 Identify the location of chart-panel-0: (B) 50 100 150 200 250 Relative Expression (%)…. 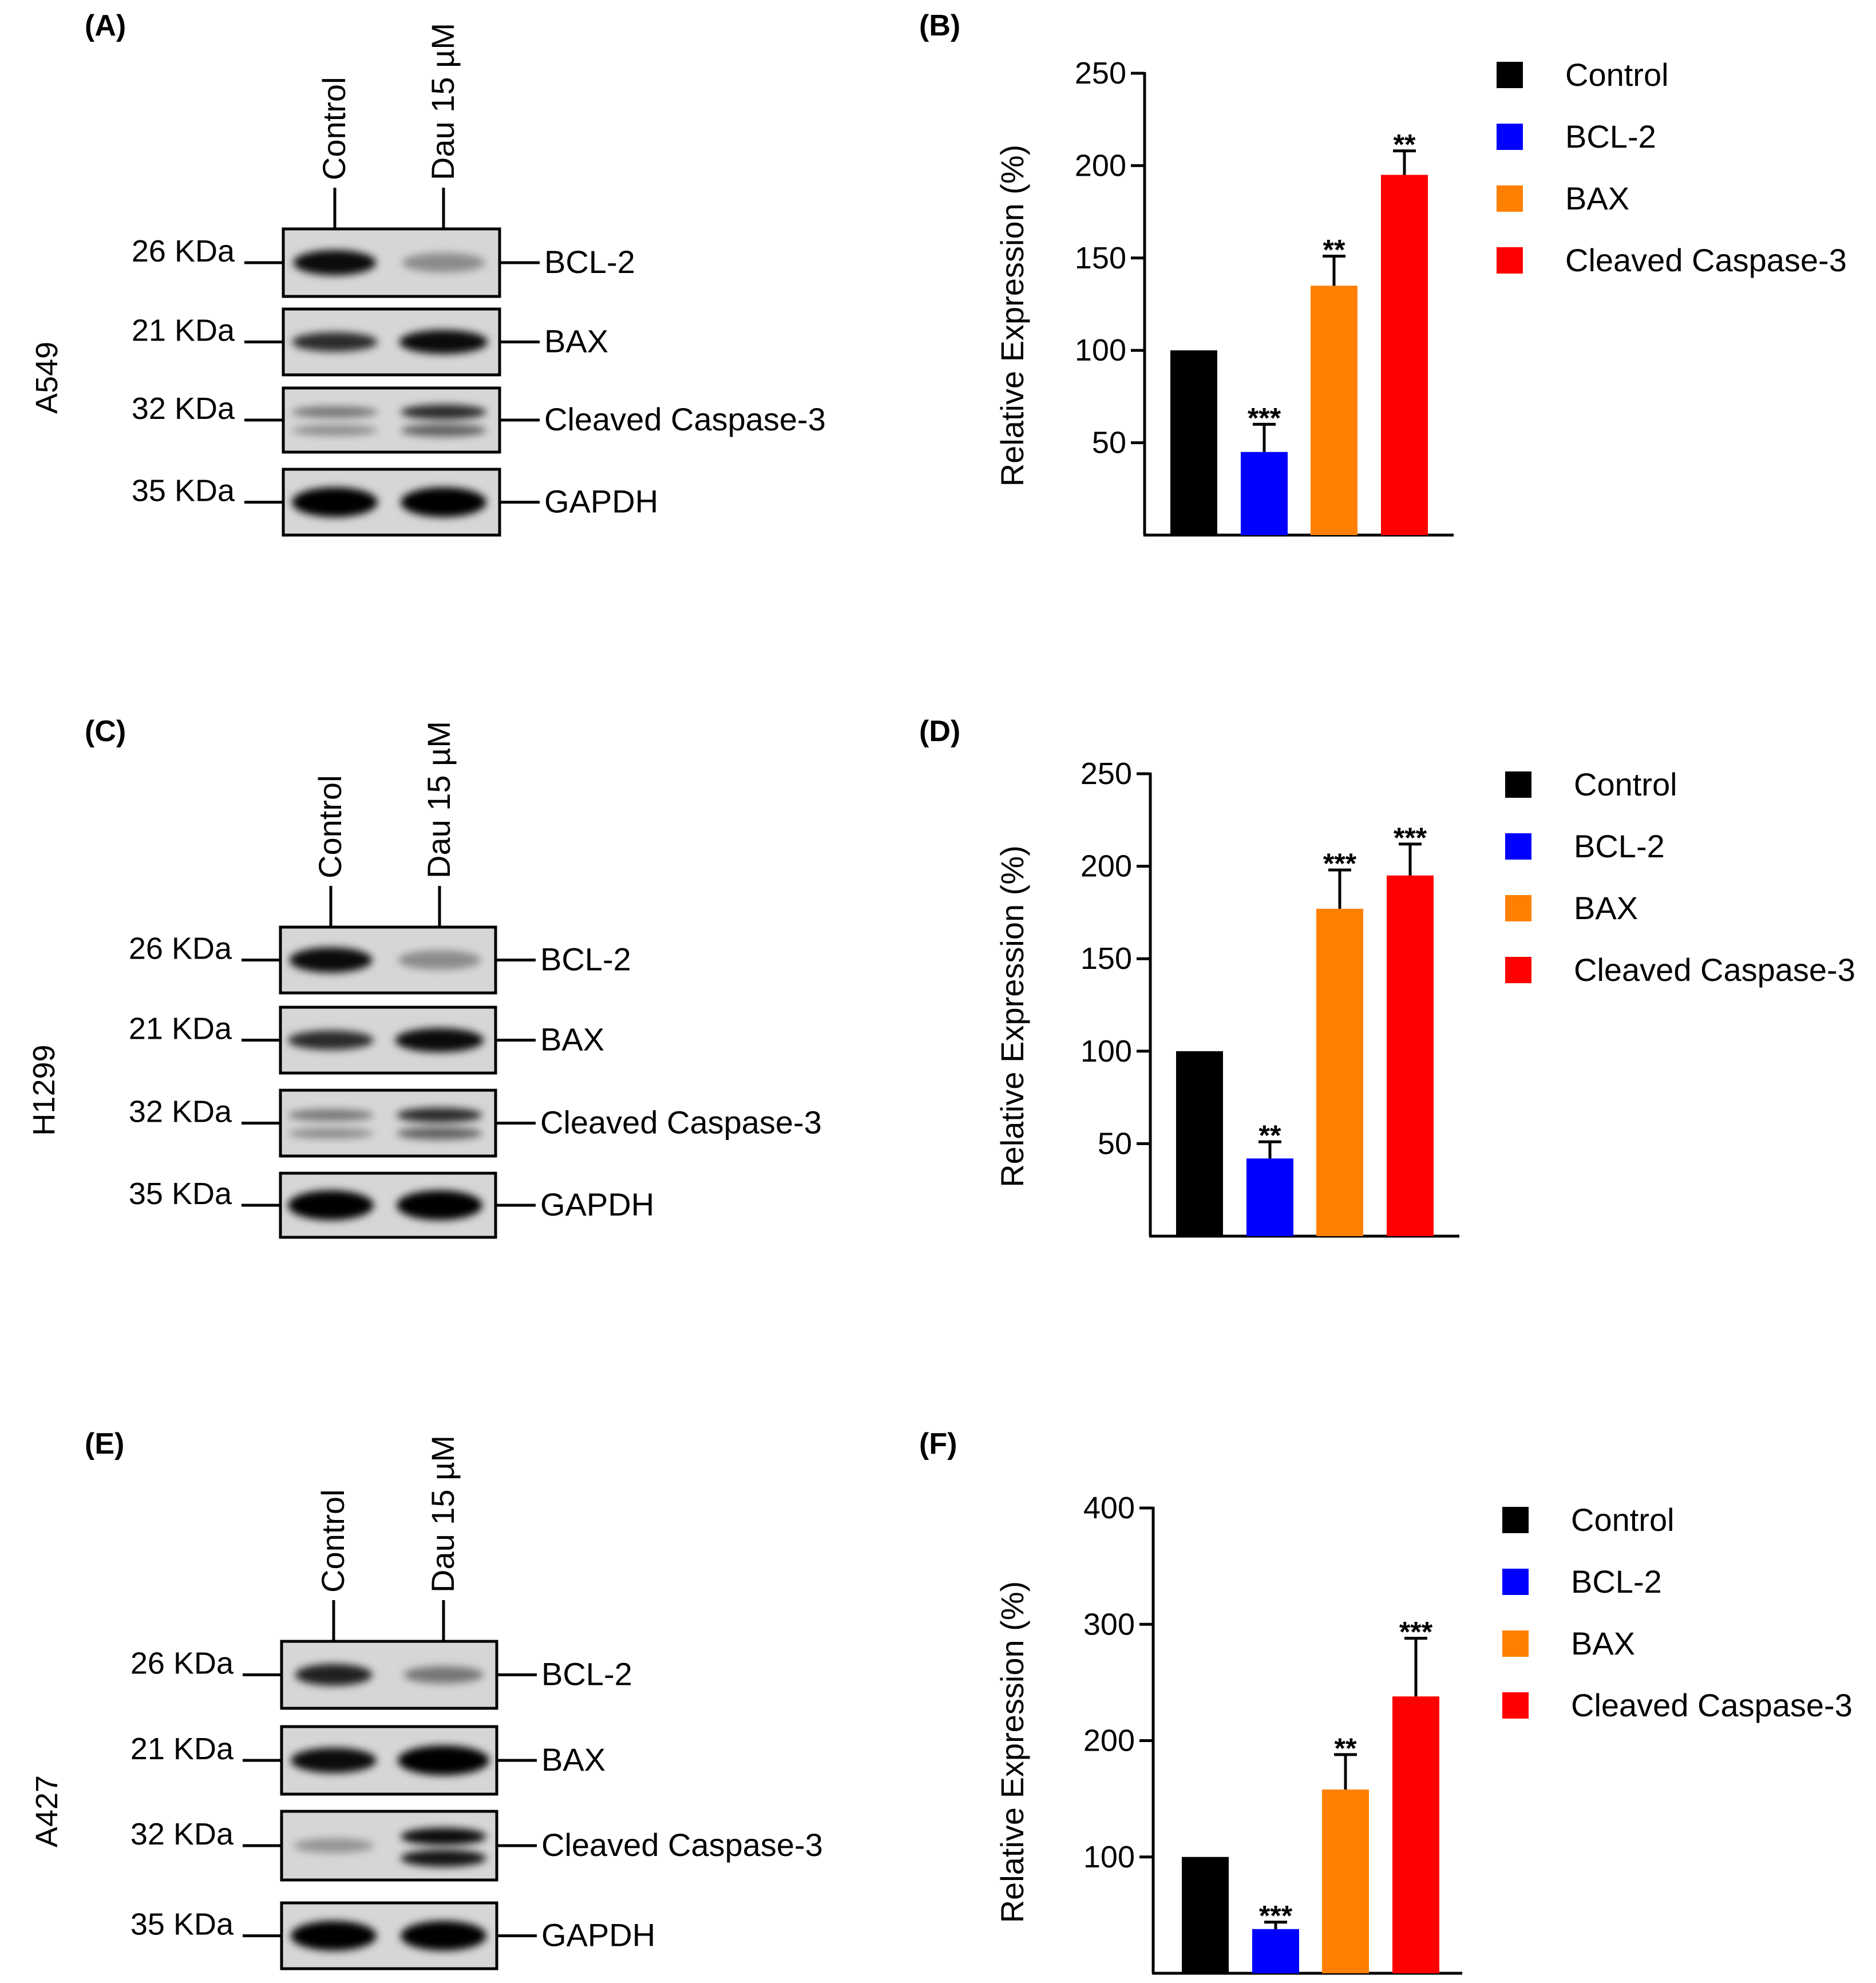
(1383, 273).